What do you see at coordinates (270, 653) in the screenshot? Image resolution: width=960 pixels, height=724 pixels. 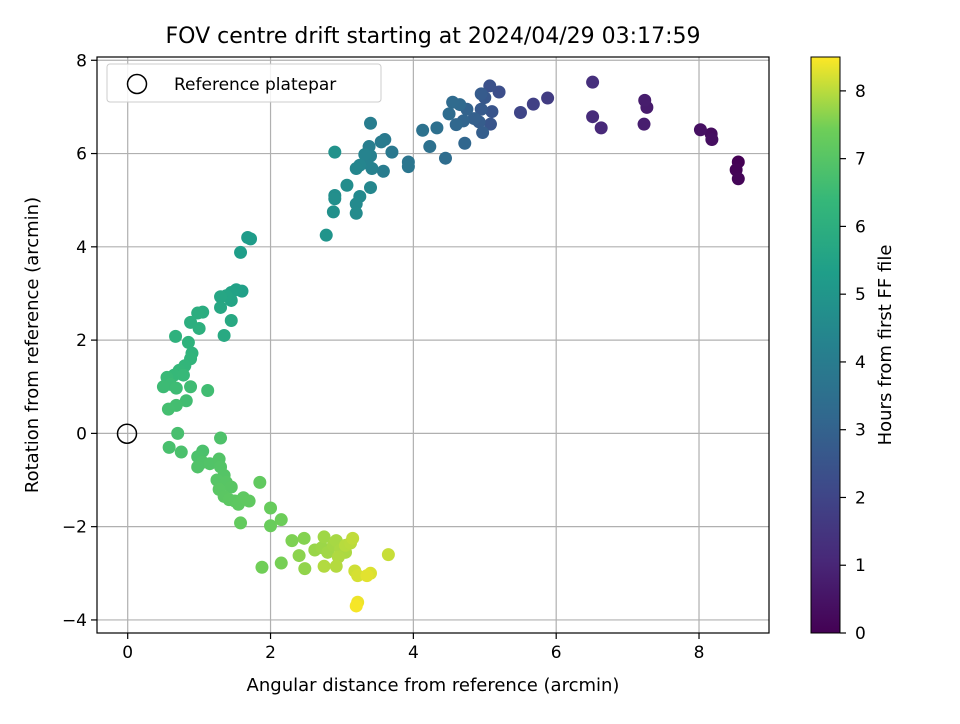 I see `x-tick-label: 2` at bounding box center [270, 653].